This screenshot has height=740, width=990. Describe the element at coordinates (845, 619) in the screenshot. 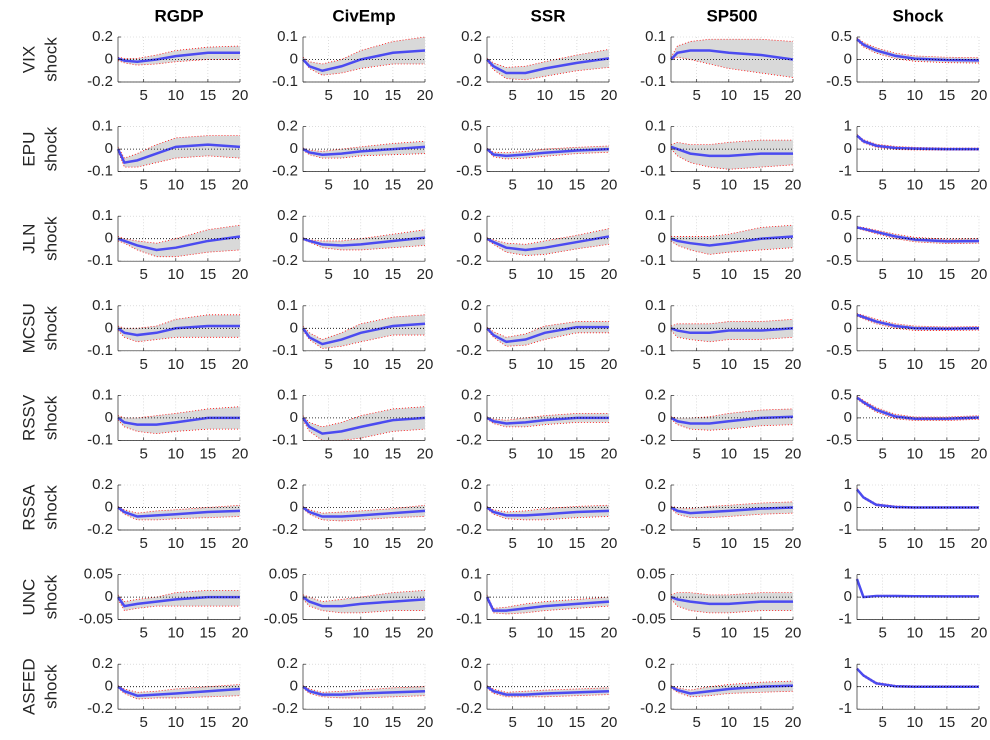

I see `y-tick-label: -1` at that location.